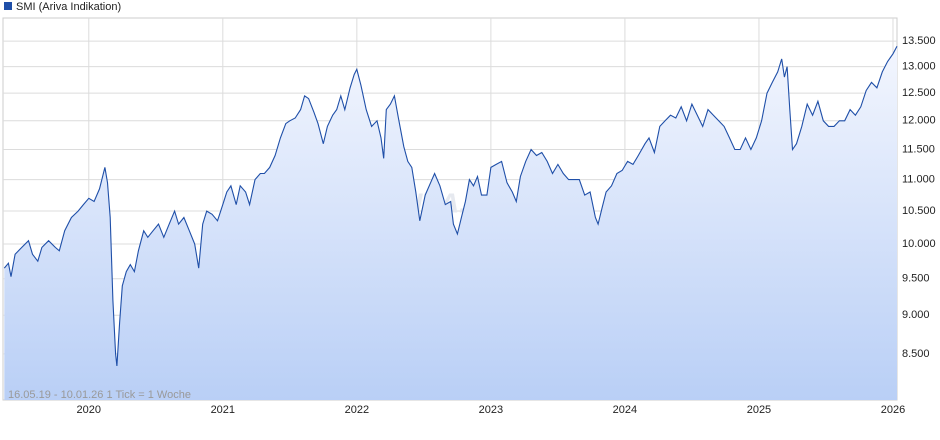 The width and height of the screenshot is (940, 440). What do you see at coordinates (919, 244) in the screenshot?
I see `y-tick-label: 10.000` at bounding box center [919, 244].